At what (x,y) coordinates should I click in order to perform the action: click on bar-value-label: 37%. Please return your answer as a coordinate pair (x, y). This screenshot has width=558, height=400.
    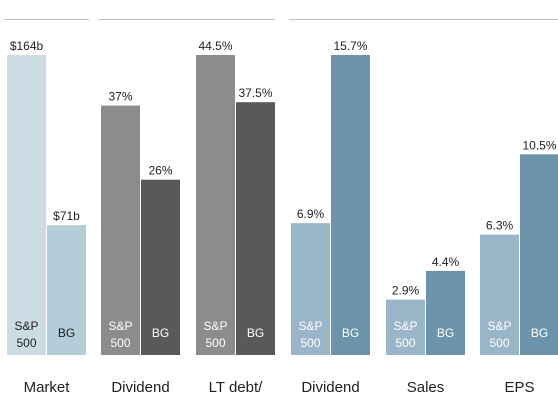
    Looking at the image, I should click on (120, 97).